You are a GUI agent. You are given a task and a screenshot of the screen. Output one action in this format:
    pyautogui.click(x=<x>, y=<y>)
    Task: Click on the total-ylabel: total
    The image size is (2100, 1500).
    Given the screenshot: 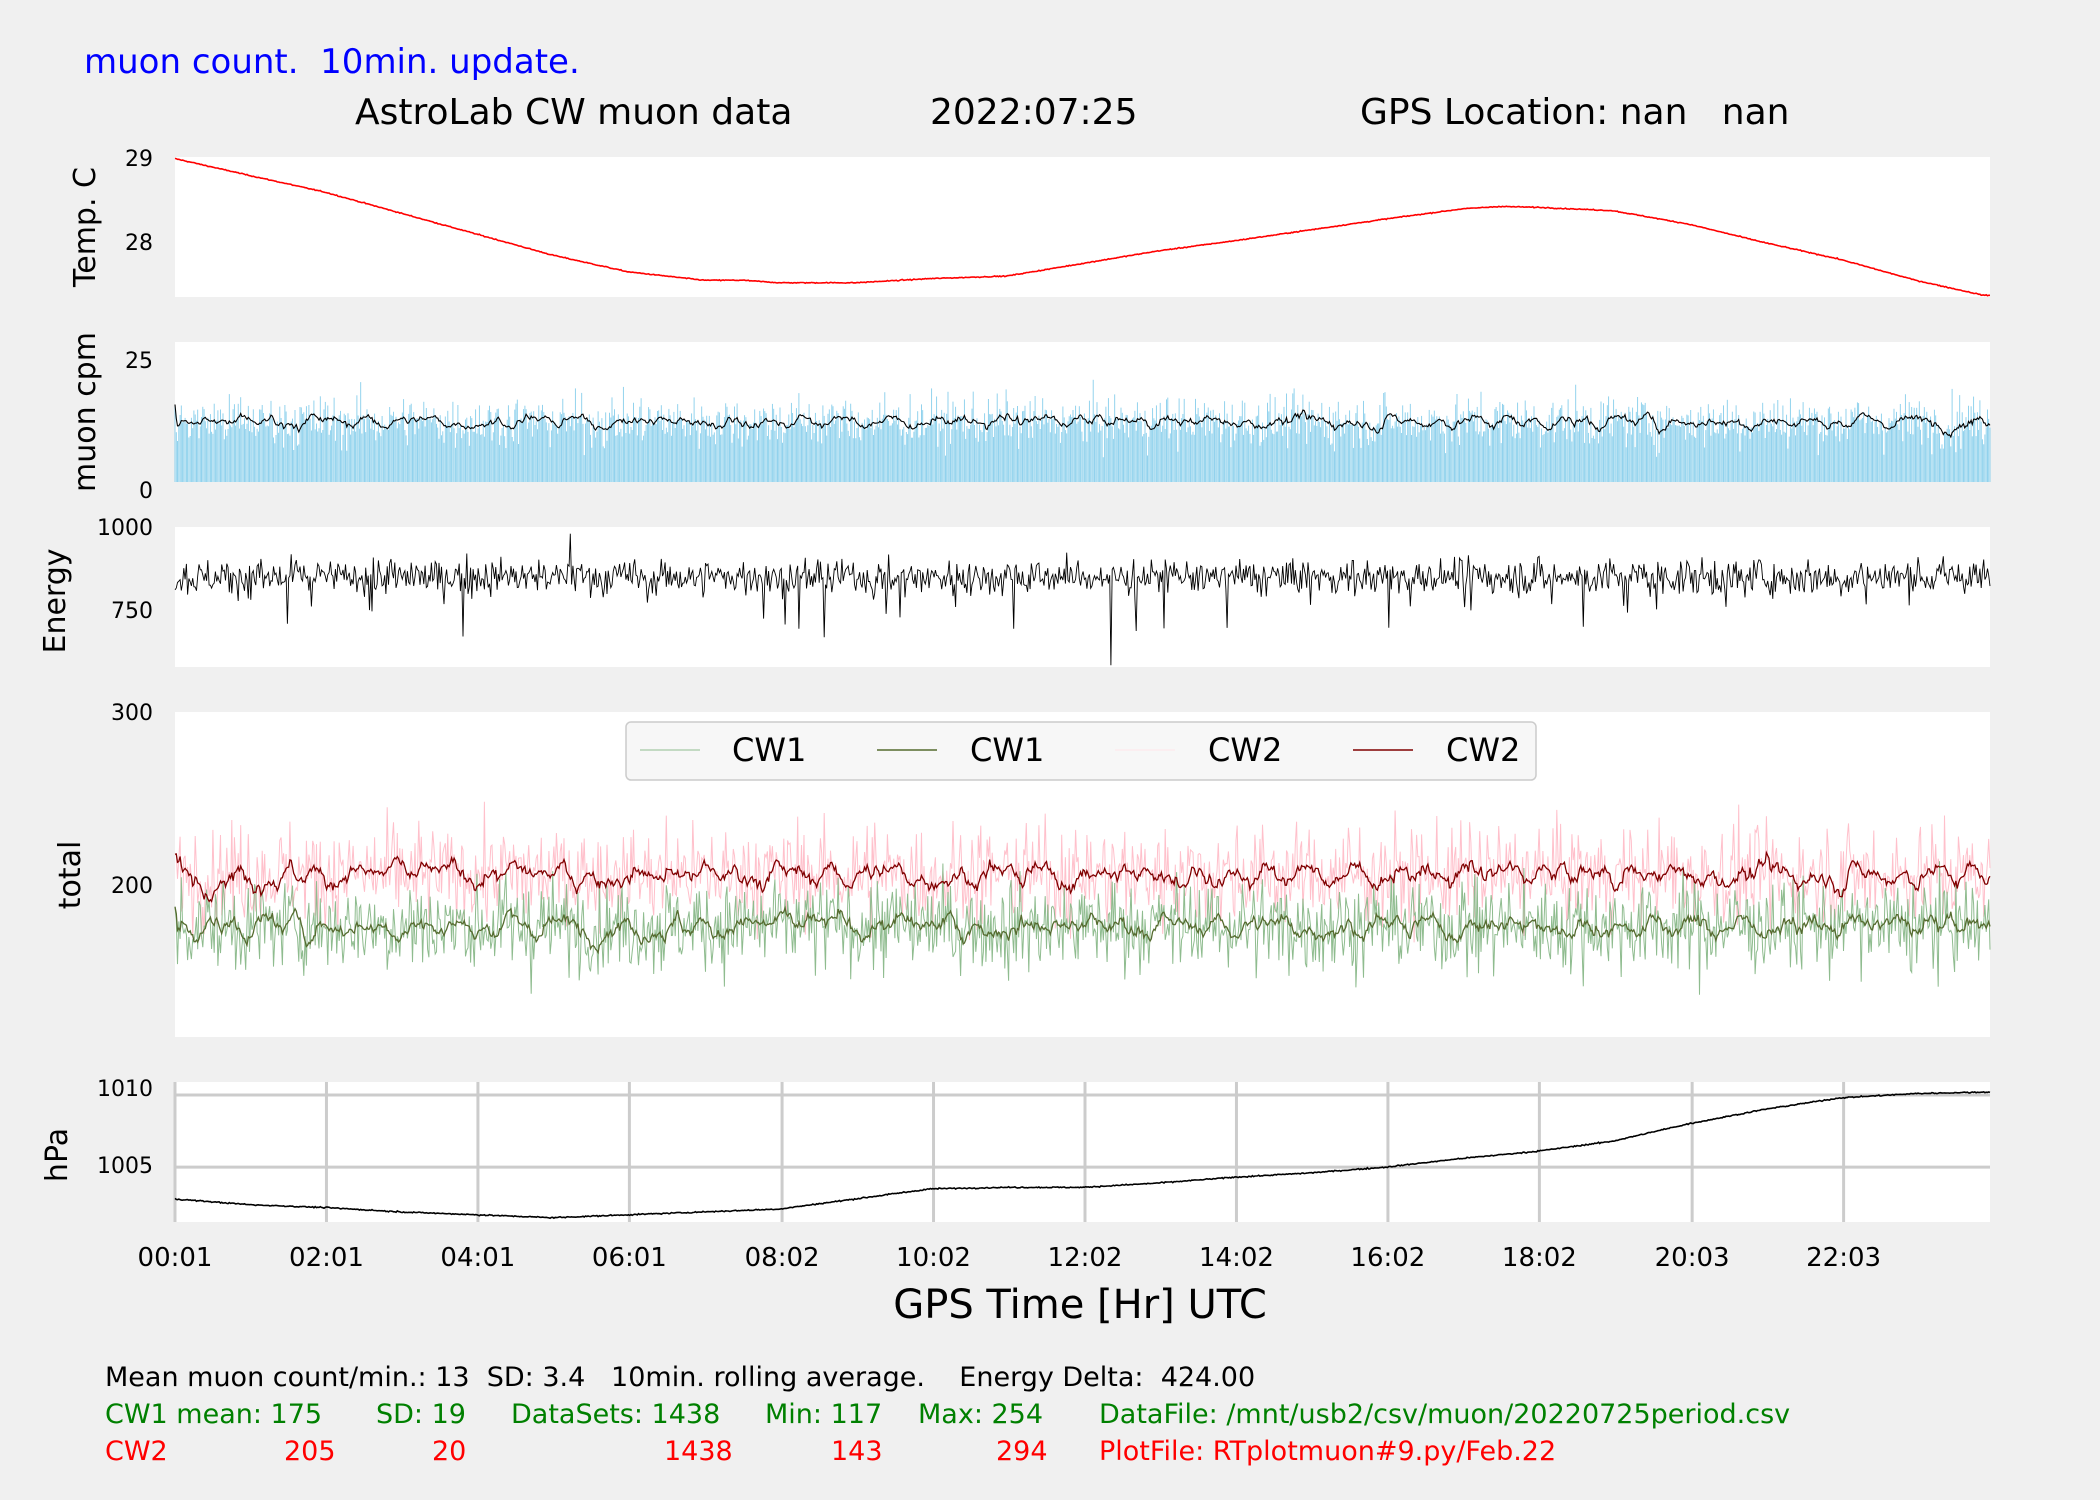 What is the action you would take?
    pyautogui.click(x=70, y=875)
    